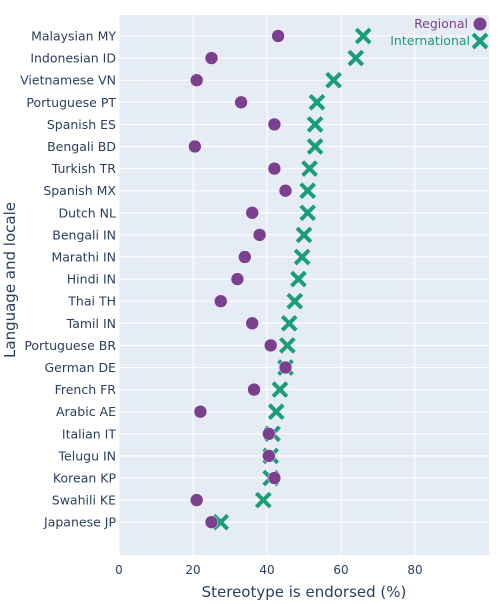 The width and height of the screenshot is (500, 604). Describe the element at coordinates (89, 433) in the screenshot. I see `y-tick-label: Italian IT` at that location.